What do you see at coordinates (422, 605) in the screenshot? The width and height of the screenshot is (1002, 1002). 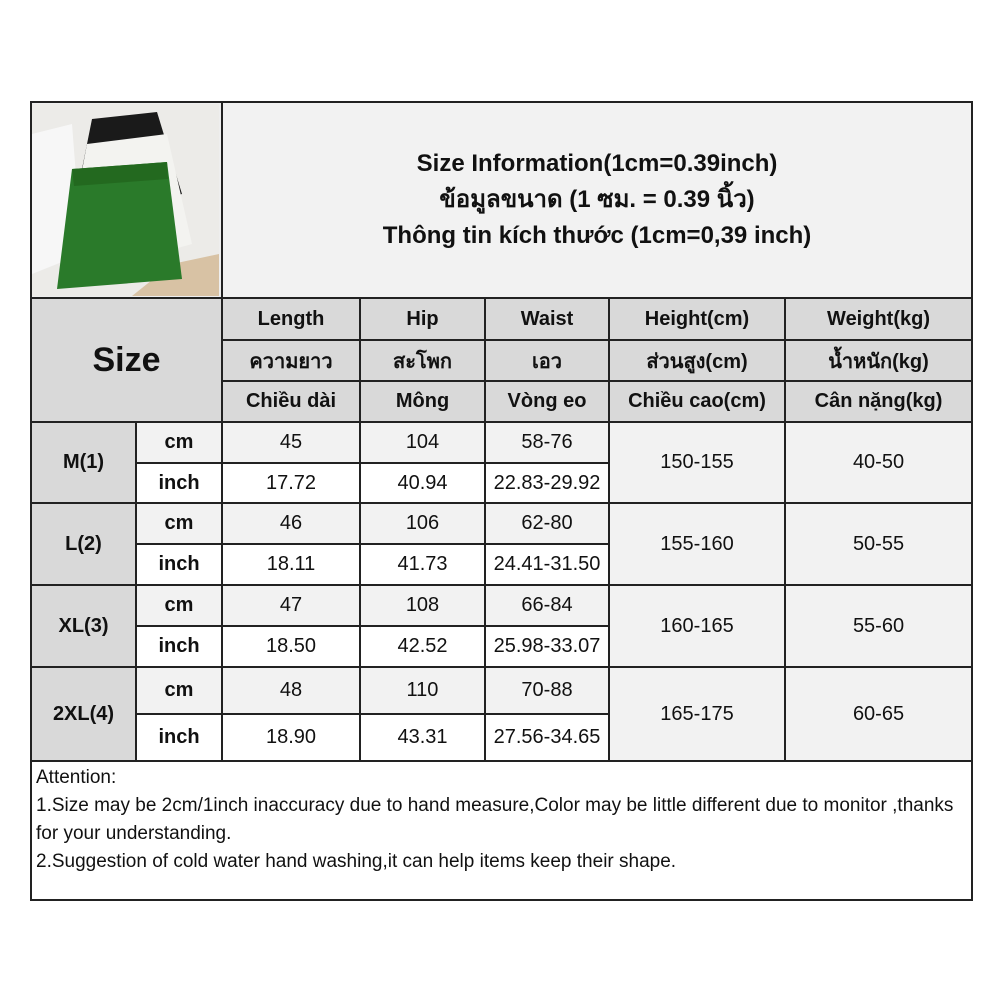 I see `hip-cm: 108` at bounding box center [422, 605].